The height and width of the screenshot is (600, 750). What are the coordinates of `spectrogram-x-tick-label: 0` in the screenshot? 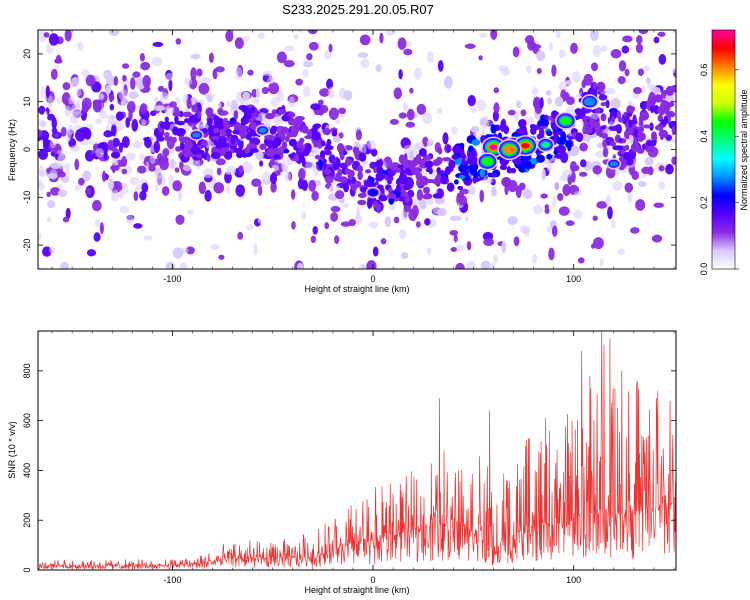 It's located at (373, 279).